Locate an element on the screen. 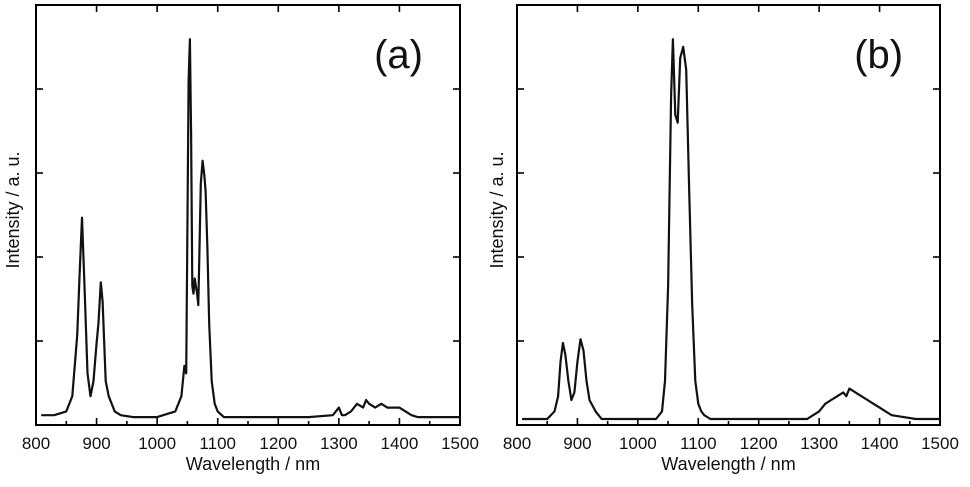 This screenshot has height=487, width=970. panel-label: (a) is located at coordinates (398, 55).